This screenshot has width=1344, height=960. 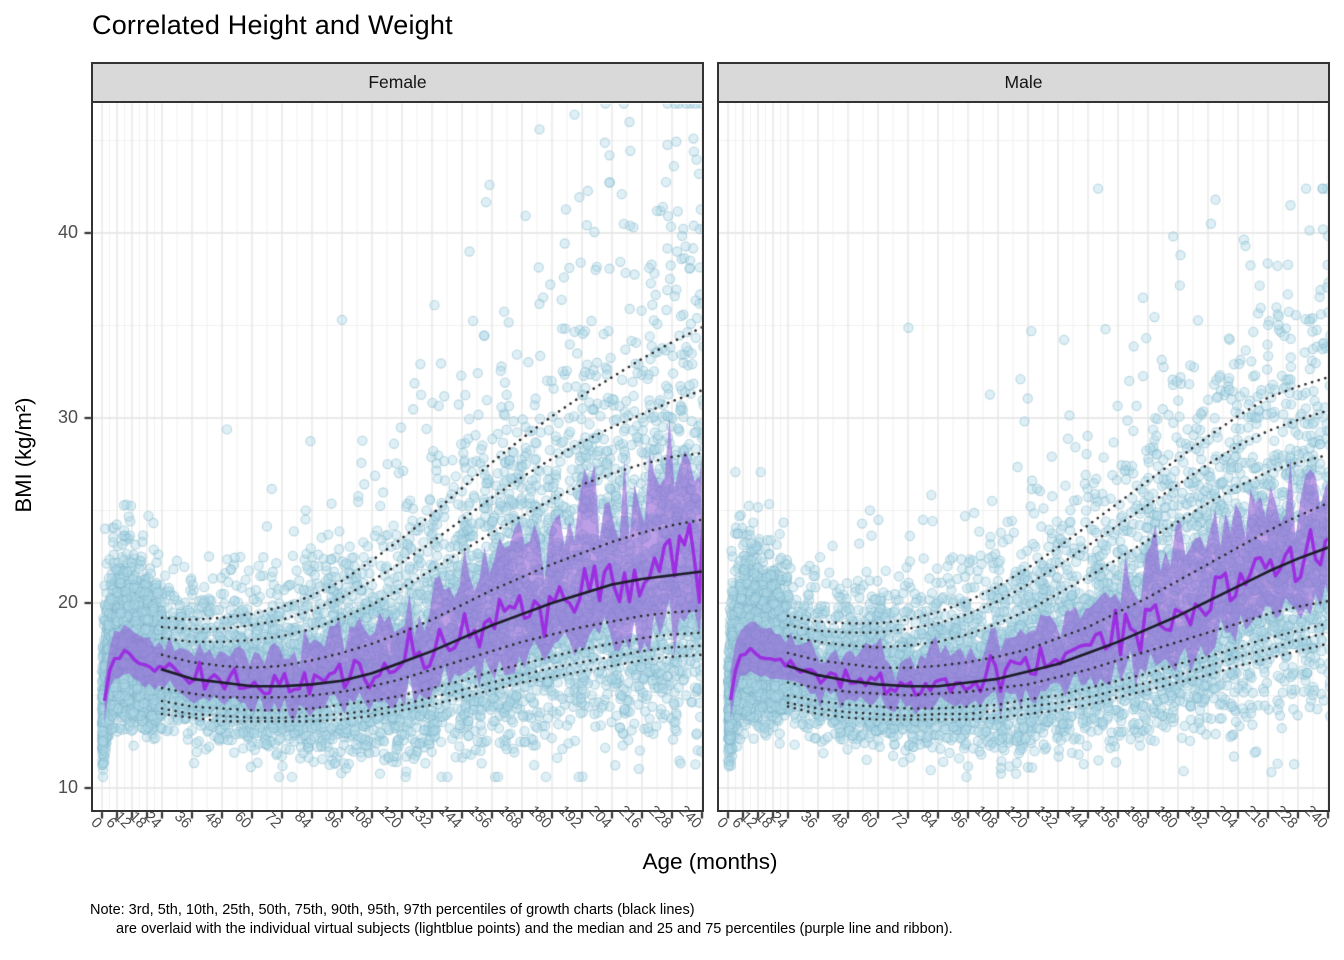 I want to click on y-tick-label: 40, so click(x=67, y=232).